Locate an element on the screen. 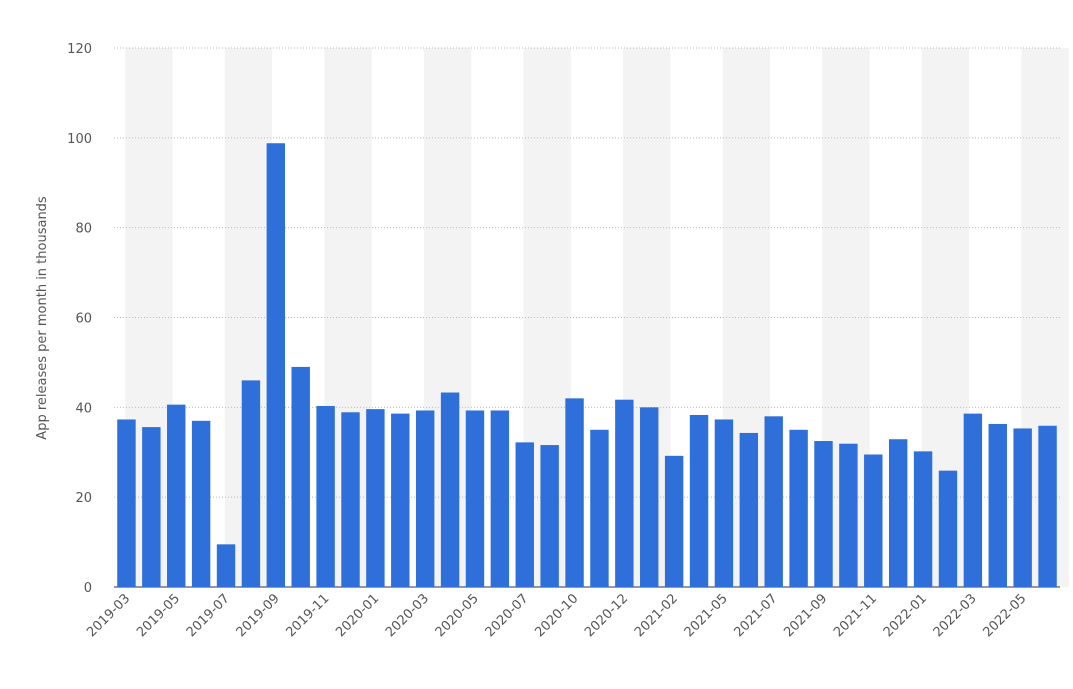  y-tick-label: 20 is located at coordinates (83, 498).